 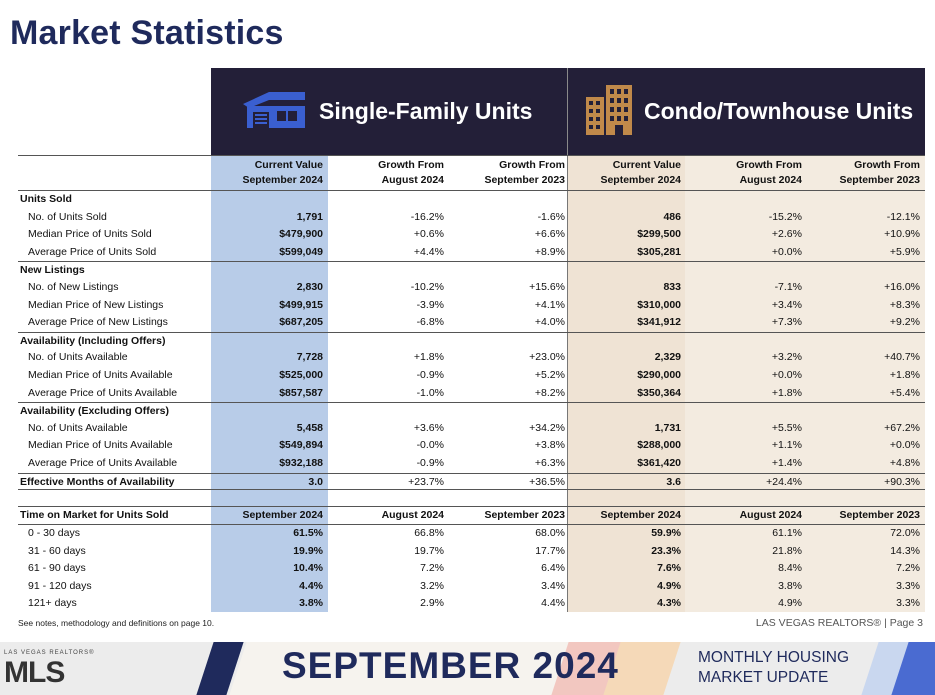 I want to click on row-label: 91 - 120 days, so click(x=60, y=585).